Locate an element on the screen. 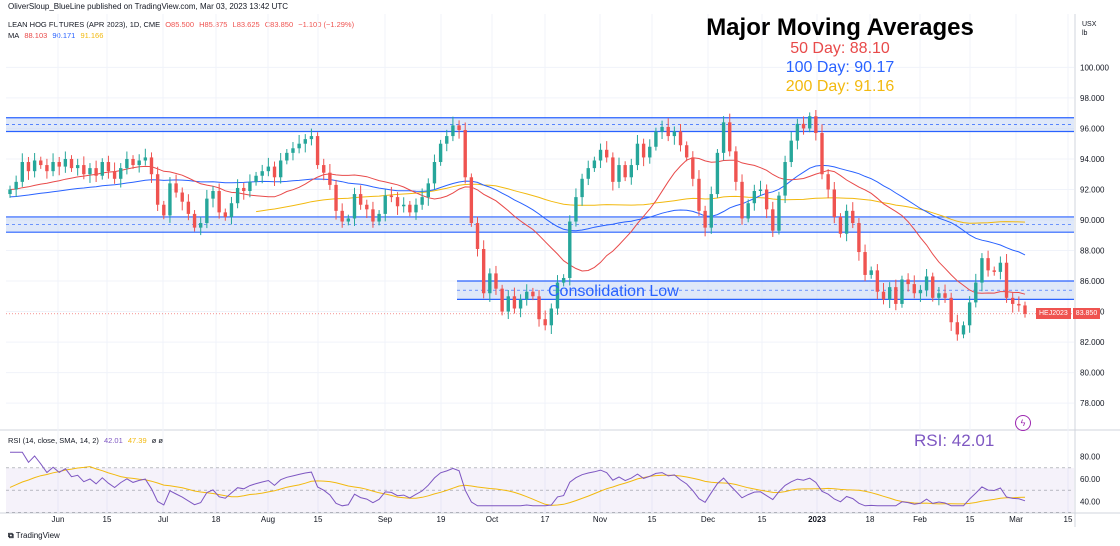  ma-legend: MA 88.103 90.171 91.166 is located at coordinates (57, 35).